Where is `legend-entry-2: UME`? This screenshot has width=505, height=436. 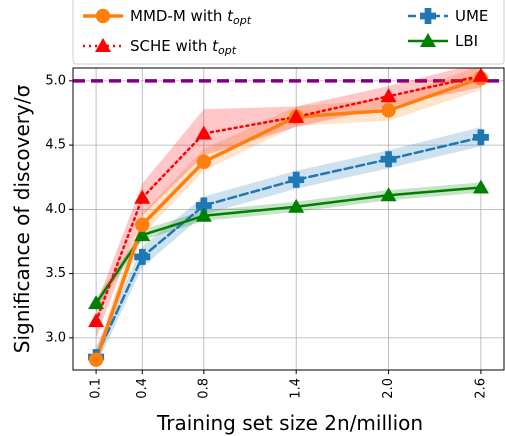 legend-entry-2: UME is located at coordinates (448, 16).